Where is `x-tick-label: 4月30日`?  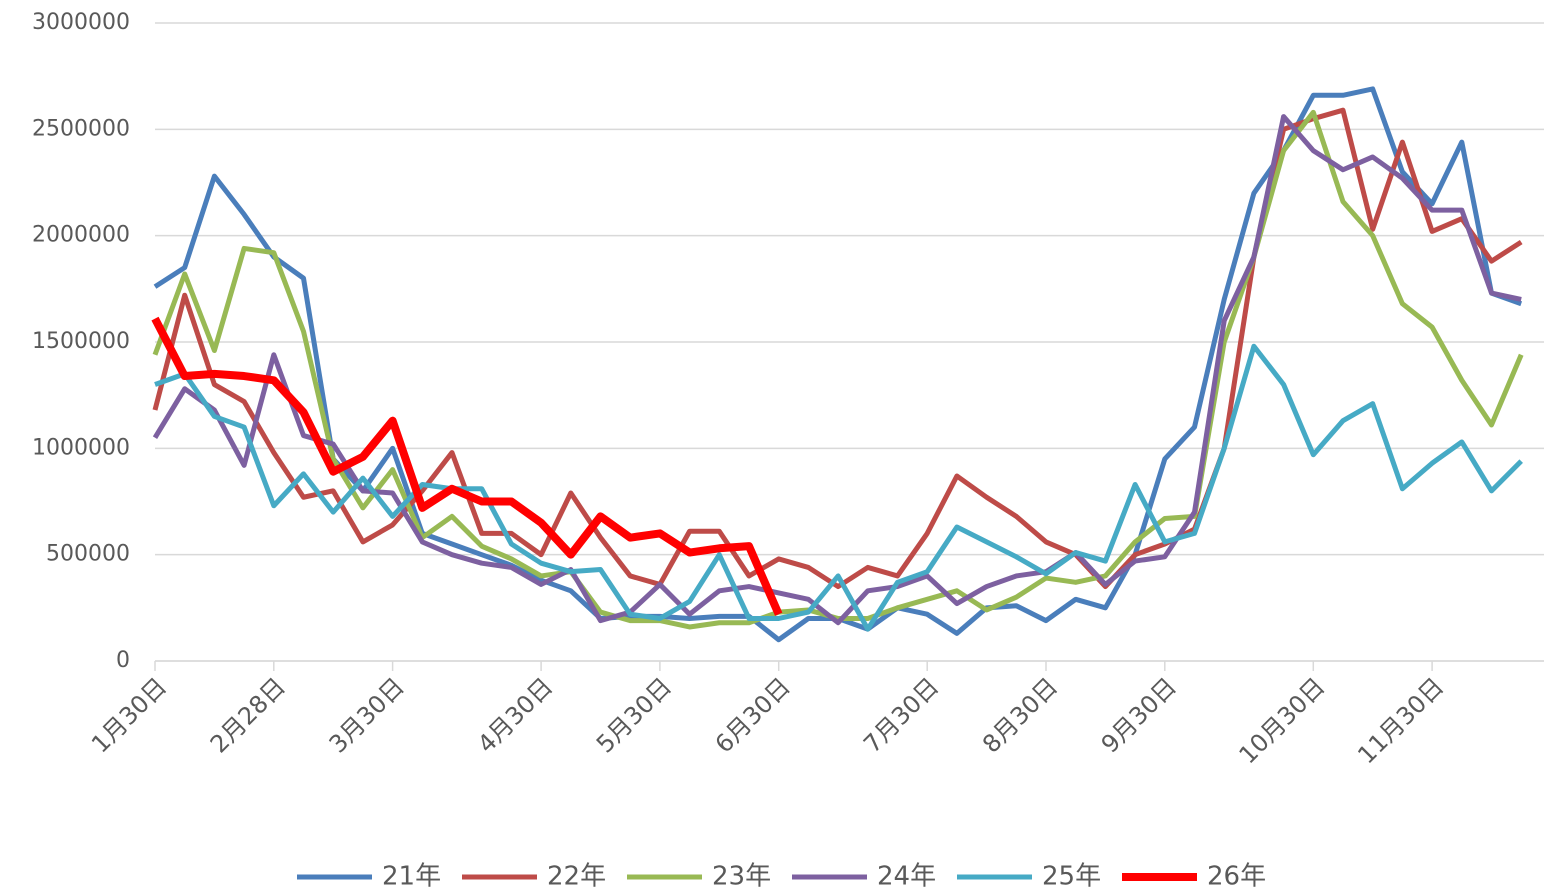 x-tick-label: 4月30日 is located at coordinates (515, 715).